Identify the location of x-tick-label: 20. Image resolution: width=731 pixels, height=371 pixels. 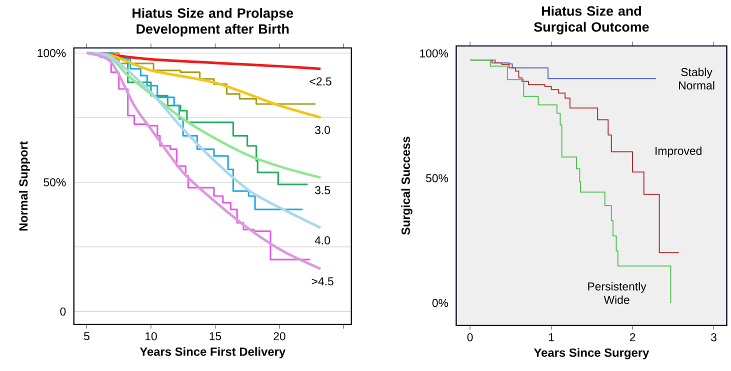
(280, 336).